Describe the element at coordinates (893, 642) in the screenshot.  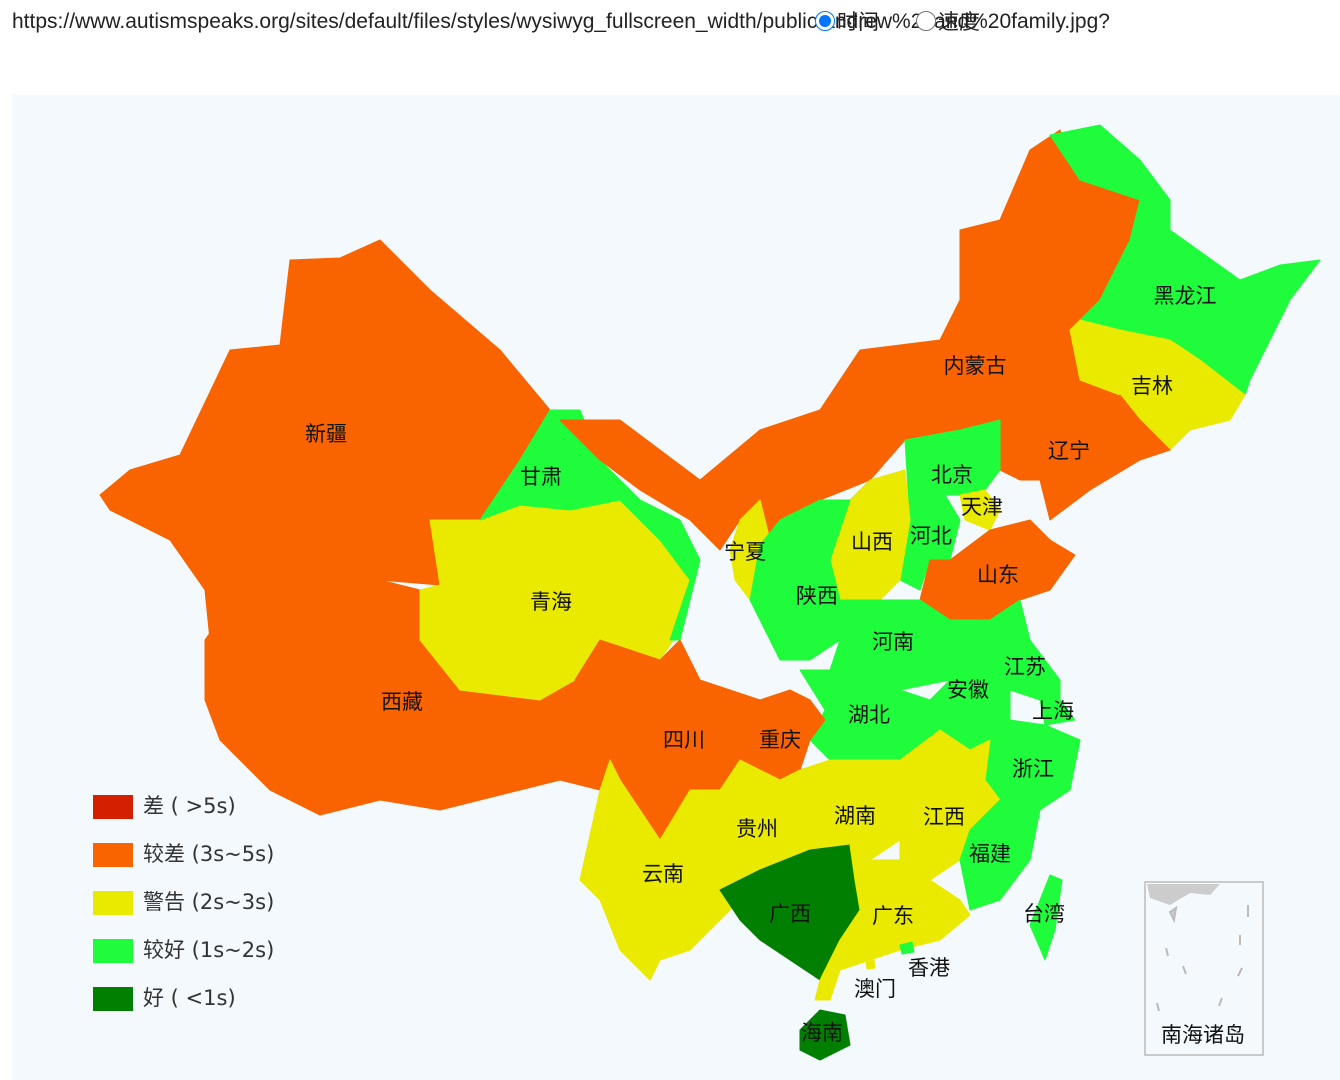
I see `province-label: 河南` at that location.